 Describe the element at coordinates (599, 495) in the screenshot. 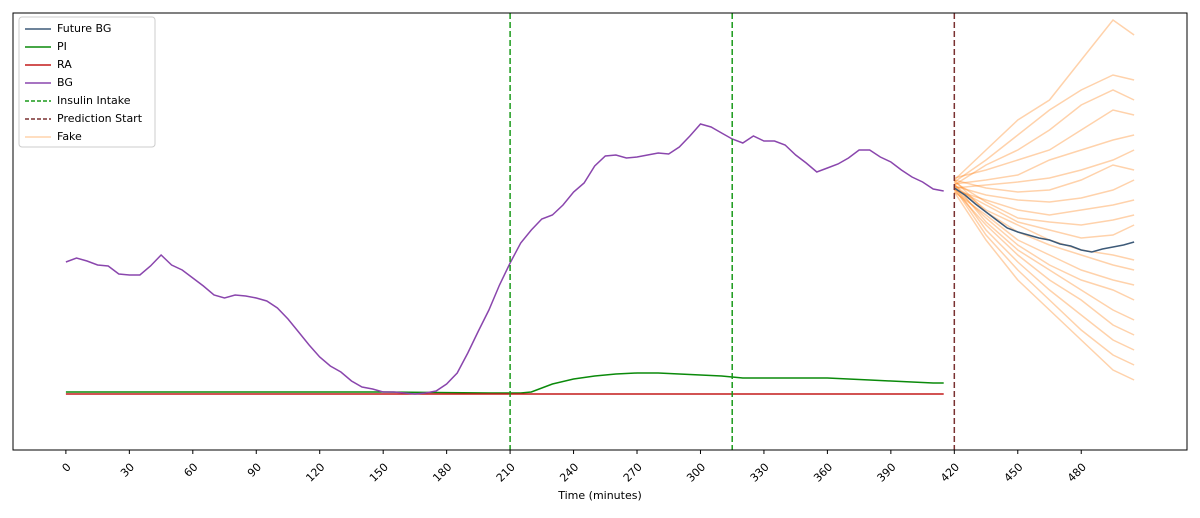

I see `x-axis-label: Time (minutes)` at that location.